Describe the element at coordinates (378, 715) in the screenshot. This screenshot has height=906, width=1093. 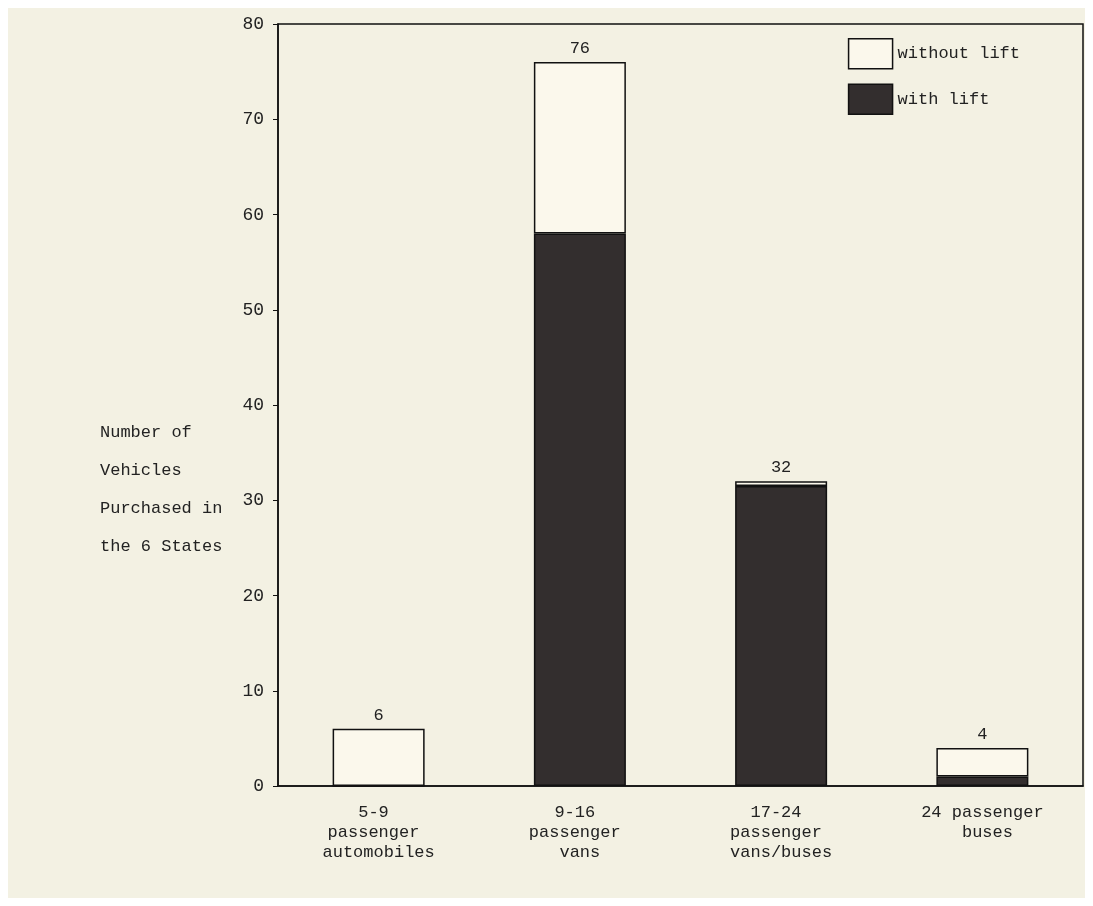
I see `total-label: 6` at that location.